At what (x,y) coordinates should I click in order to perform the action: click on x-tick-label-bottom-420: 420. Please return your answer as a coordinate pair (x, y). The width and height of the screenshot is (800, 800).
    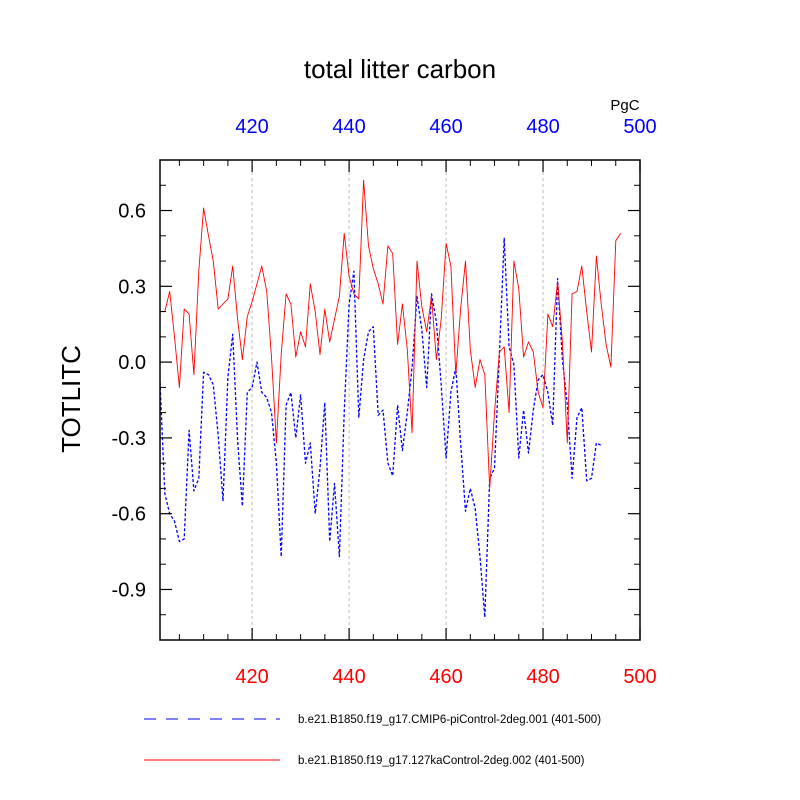
    Looking at the image, I should click on (251, 677).